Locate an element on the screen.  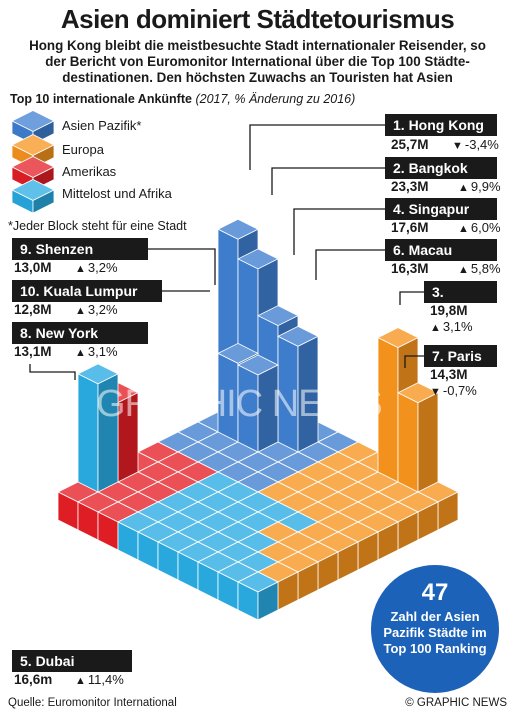
callout-change-hongkong: ▼ -3,4% is located at coordinates (475, 144).